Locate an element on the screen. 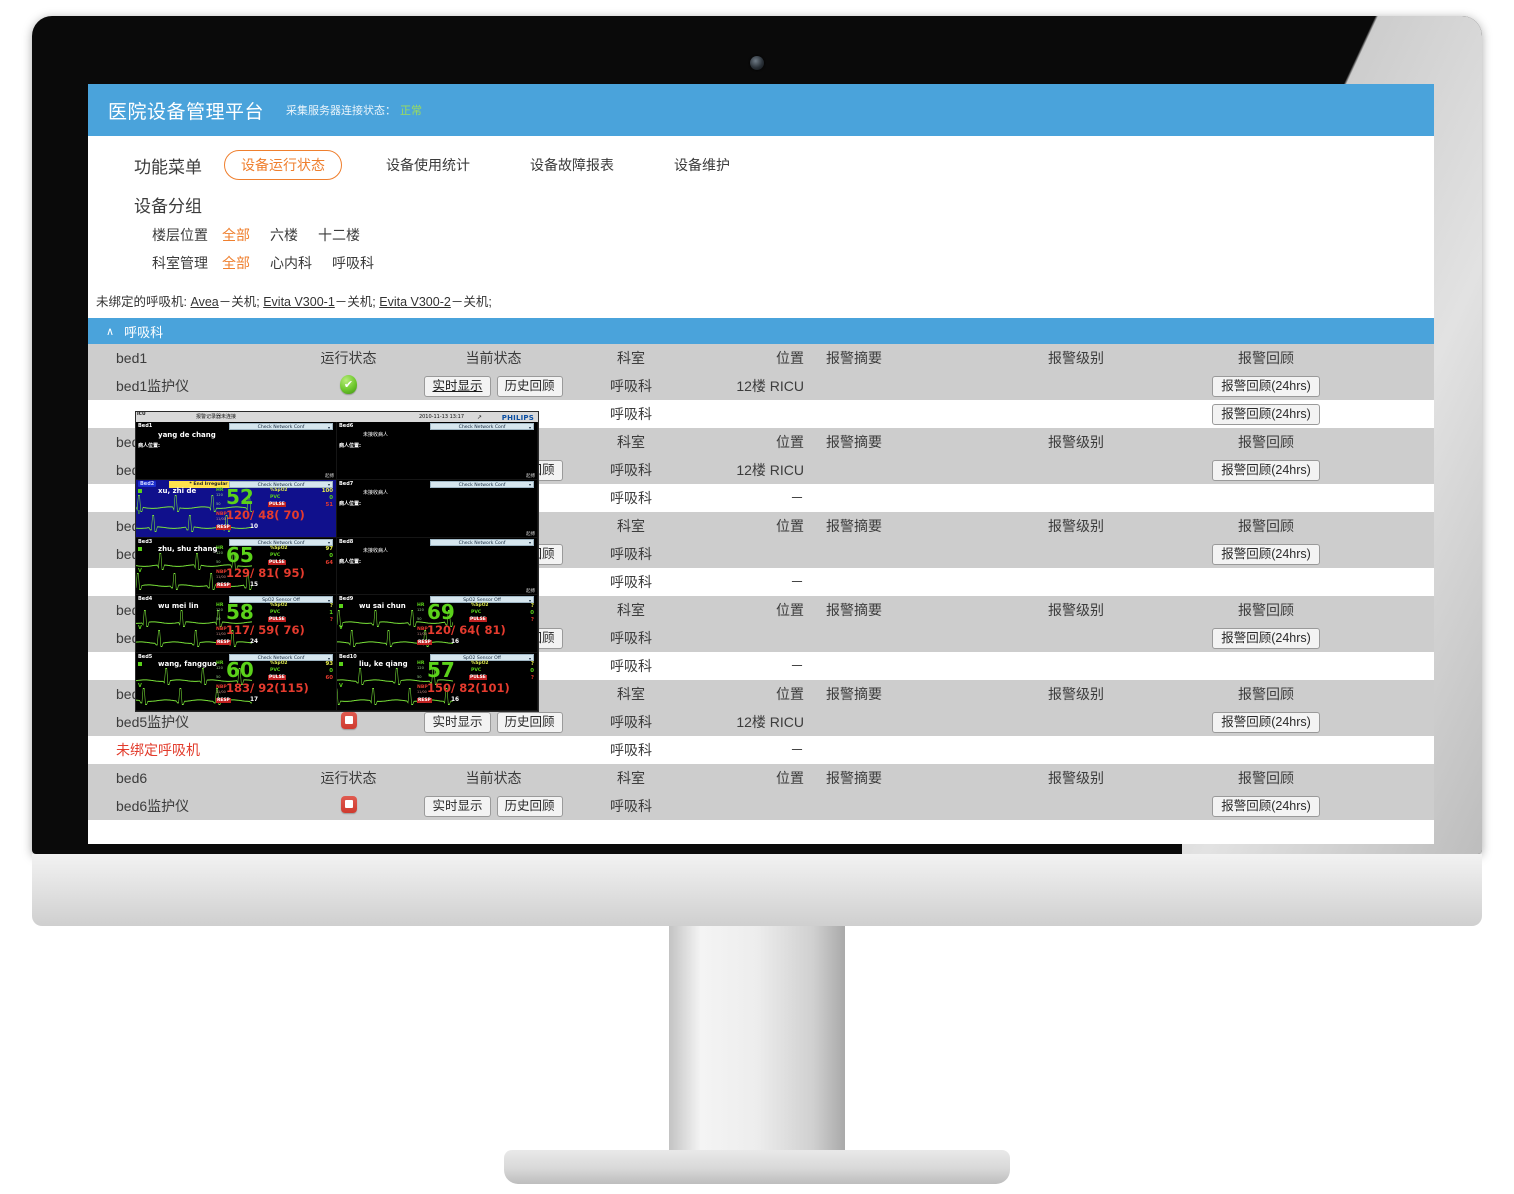 Image resolution: width=1514 pixels, height=1194 pixels. philips-spo2-value: 97 is located at coordinates (329, 548).